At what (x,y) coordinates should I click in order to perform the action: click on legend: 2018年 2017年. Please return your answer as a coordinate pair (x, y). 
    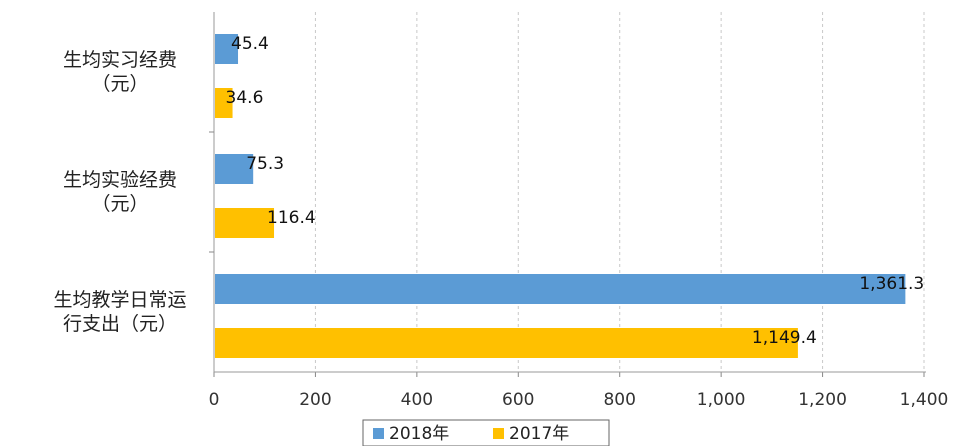
    Looking at the image, I should click on (486, 432).